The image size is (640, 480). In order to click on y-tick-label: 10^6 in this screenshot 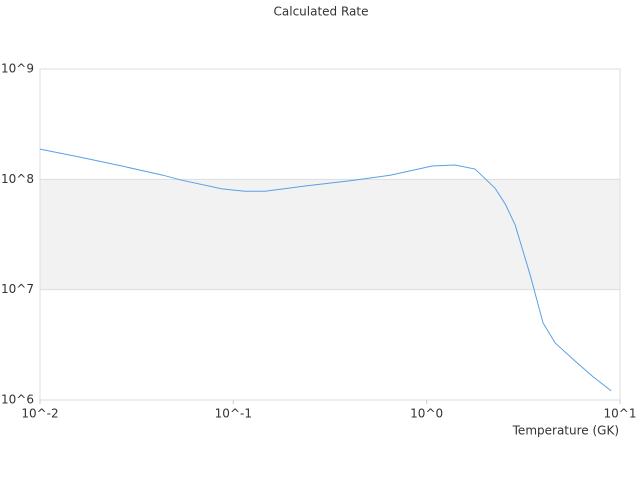, I will do `click(17, 400)`.